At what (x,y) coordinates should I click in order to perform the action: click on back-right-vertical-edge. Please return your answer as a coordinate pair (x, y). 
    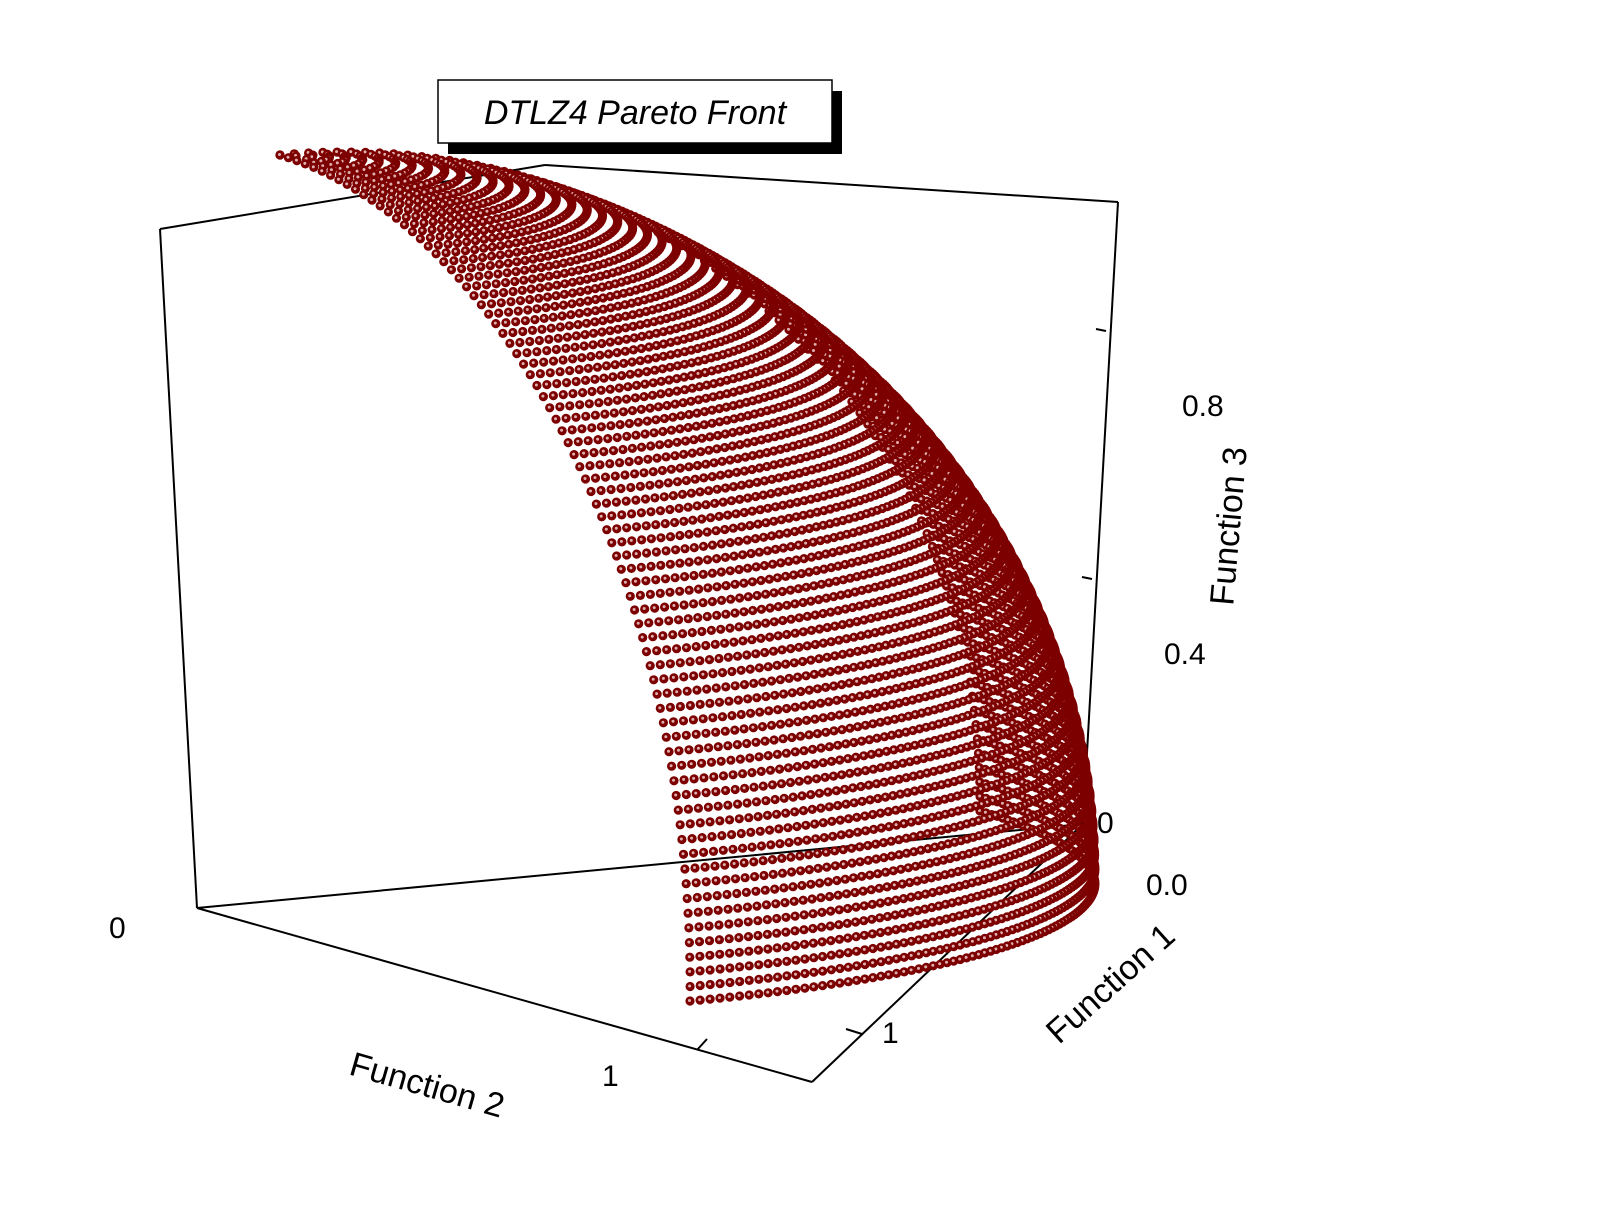
    Looking at the image, I should click on (1100, 513).